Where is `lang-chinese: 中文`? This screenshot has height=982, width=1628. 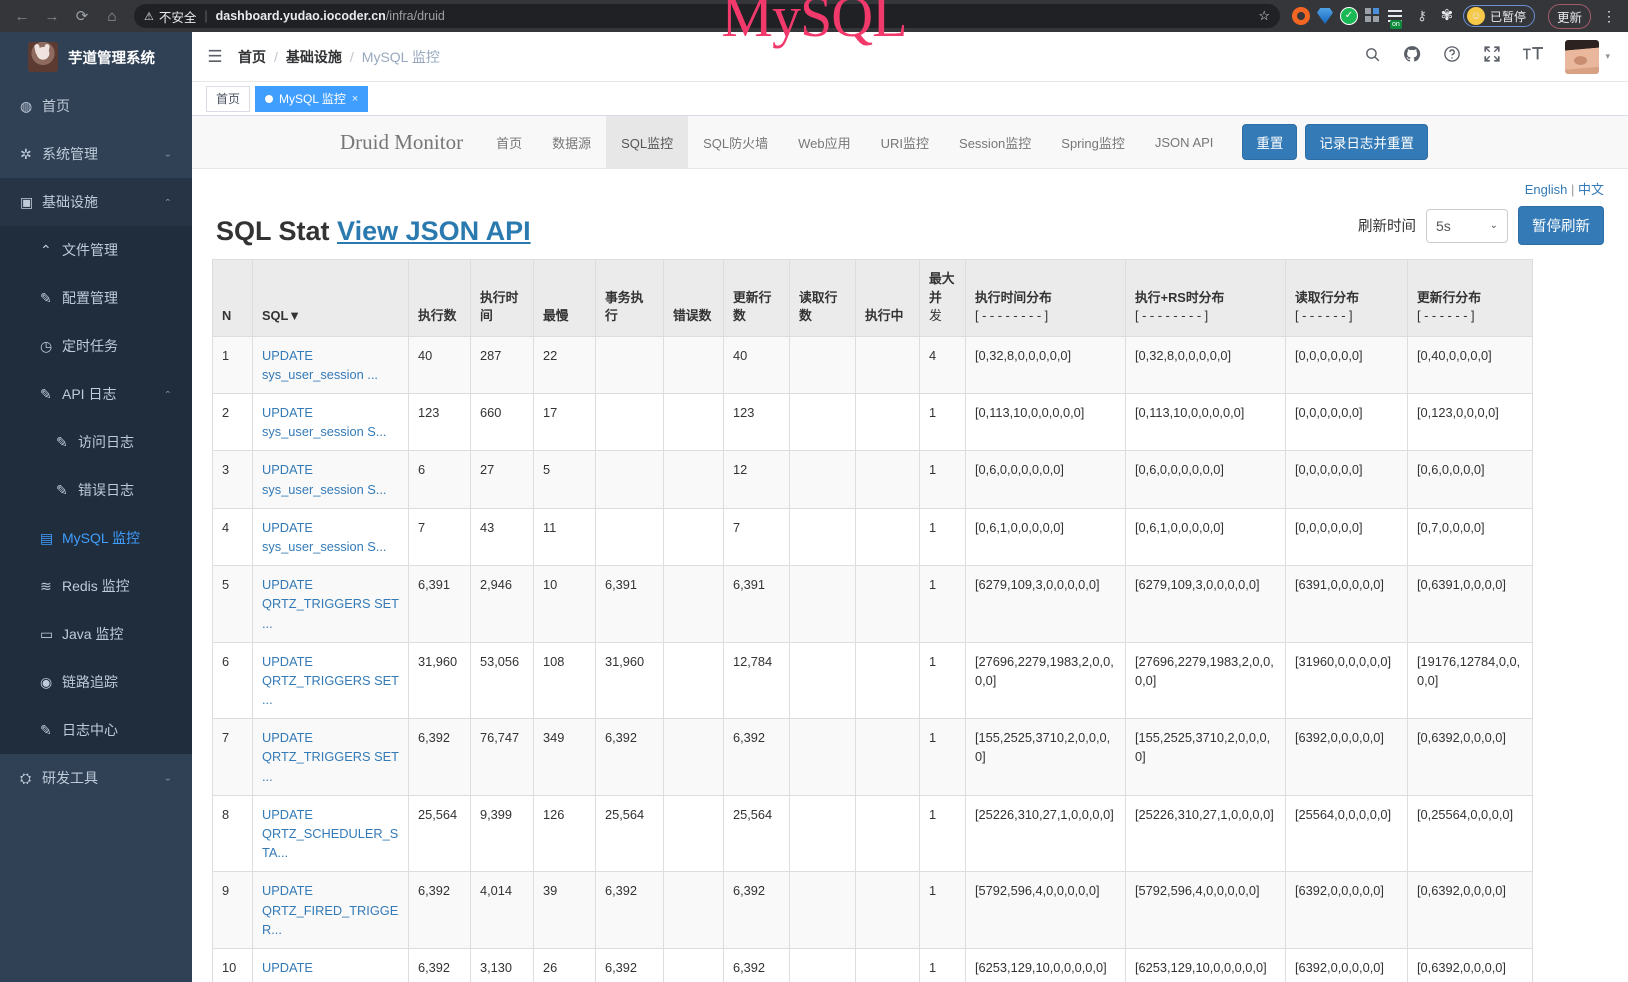 lang-chinese: 中文 is located at coordinates (1590, 189).